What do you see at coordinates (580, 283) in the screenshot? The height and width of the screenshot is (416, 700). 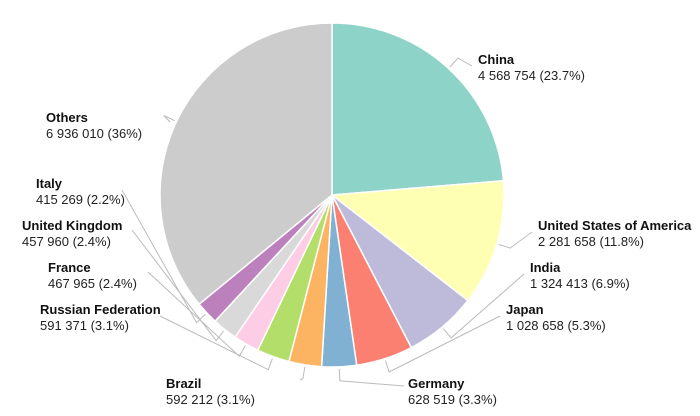 I see `slice-label-value: 1 324 413 (6.9%)` at bounding box center [580, 283].